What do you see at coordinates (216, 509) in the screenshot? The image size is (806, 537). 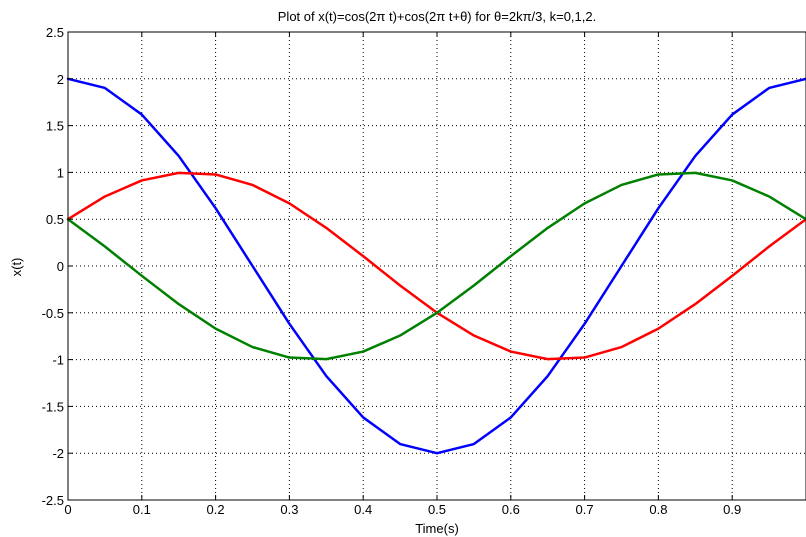 I see `x-tick-label: 0.2` at bounding box center [216, 509].